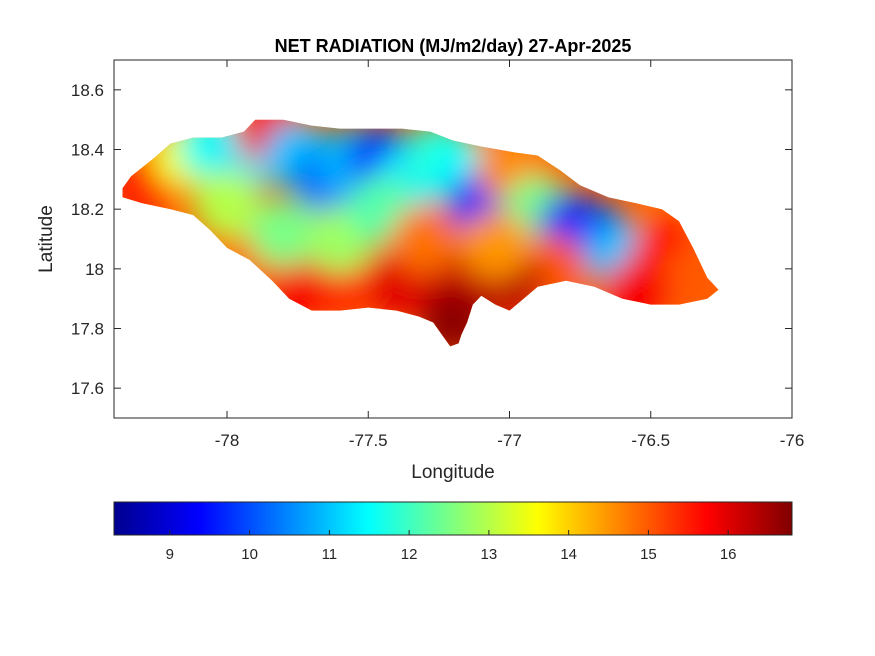 This screenshot has width=875, height=656. What do you see at coordinates (650, 440) in the screenshot?
I see `x-tick-label-3: -76.5` at bounding box center [650, 440].